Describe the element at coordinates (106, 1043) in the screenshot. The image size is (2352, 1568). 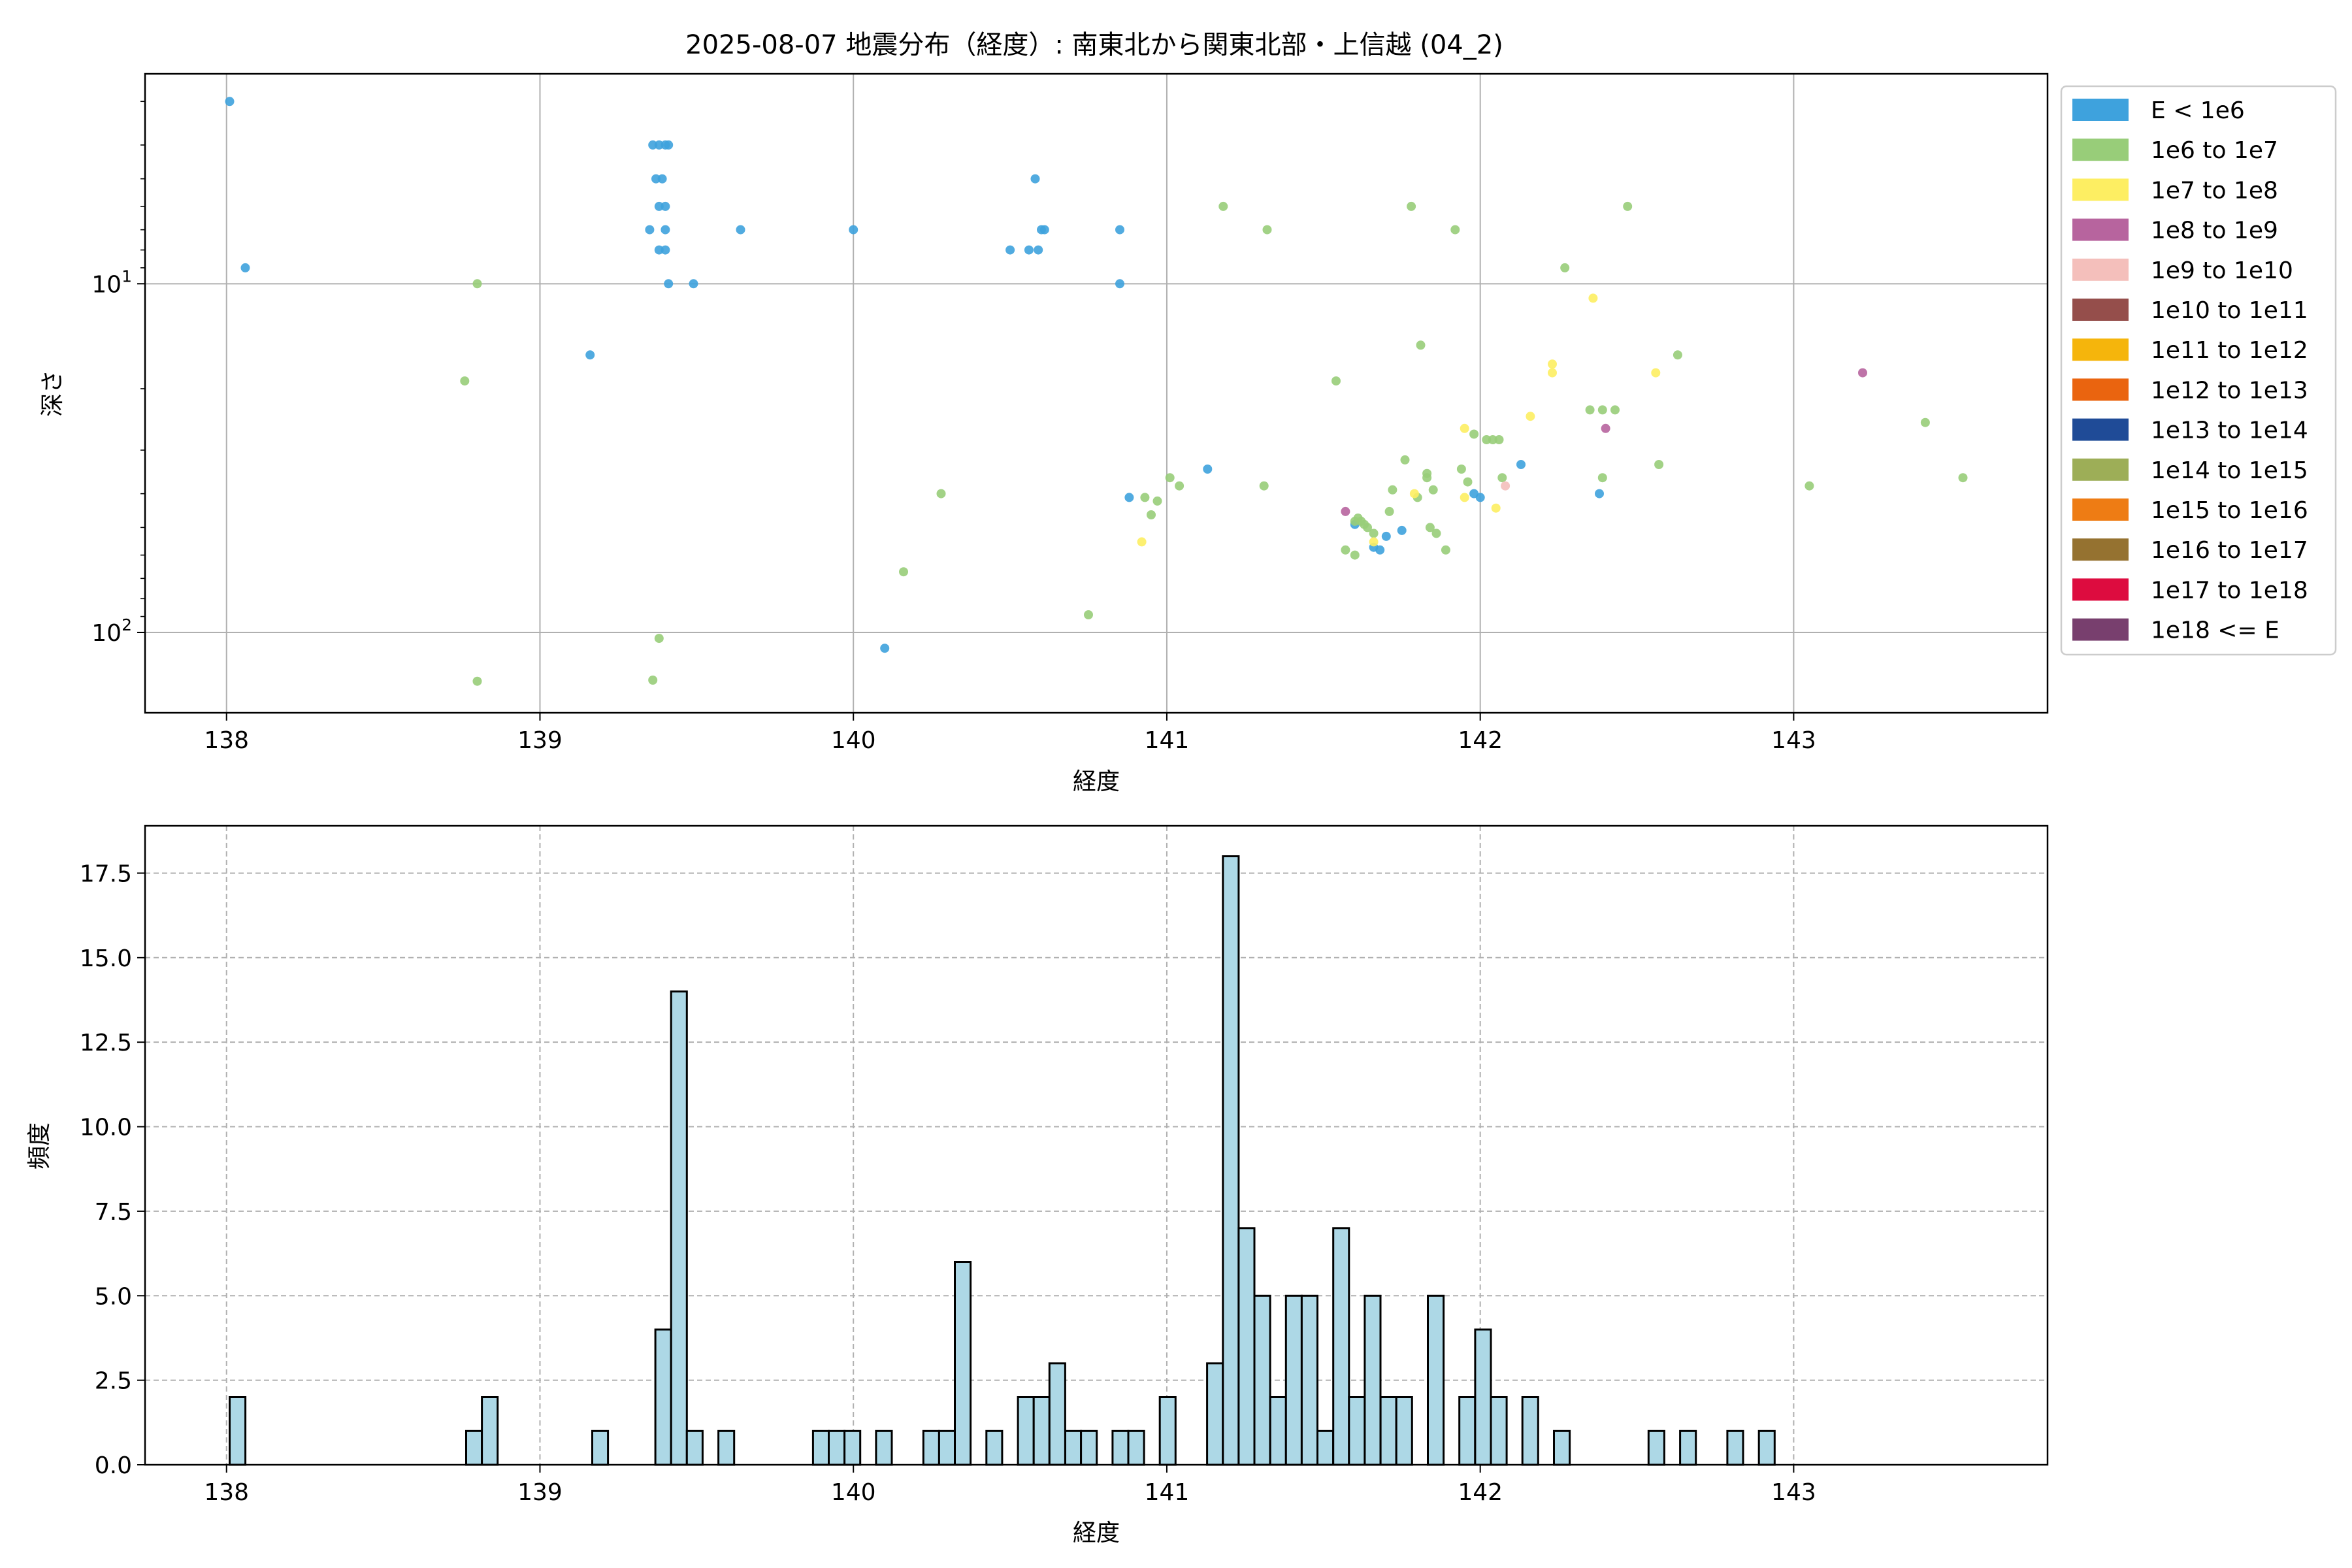
I see `histogram-y-tick-label: 12.5` at that location.